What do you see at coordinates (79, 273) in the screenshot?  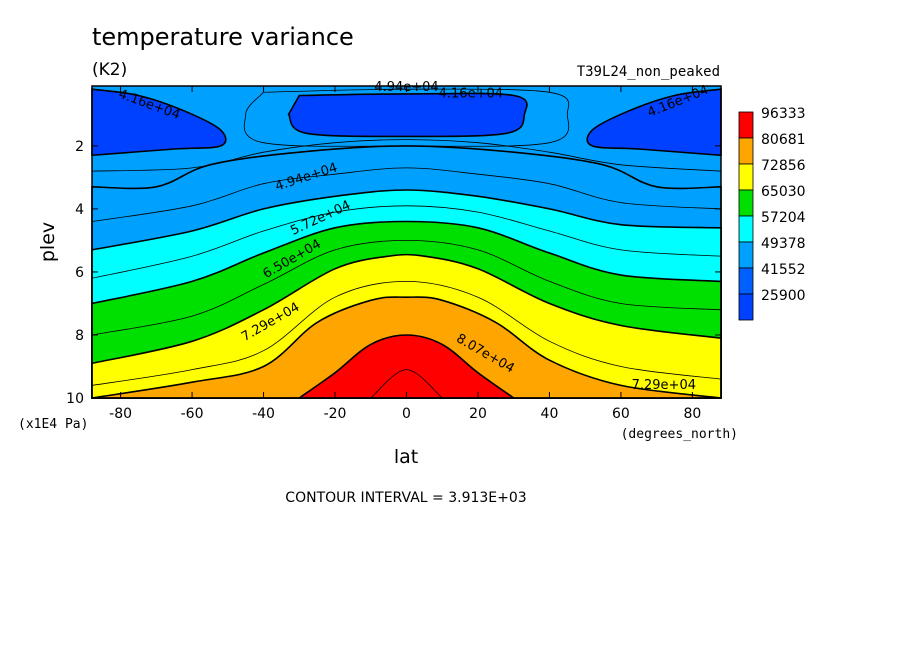 I see `y-tick-label: 6` at bounding box center [79, 273].